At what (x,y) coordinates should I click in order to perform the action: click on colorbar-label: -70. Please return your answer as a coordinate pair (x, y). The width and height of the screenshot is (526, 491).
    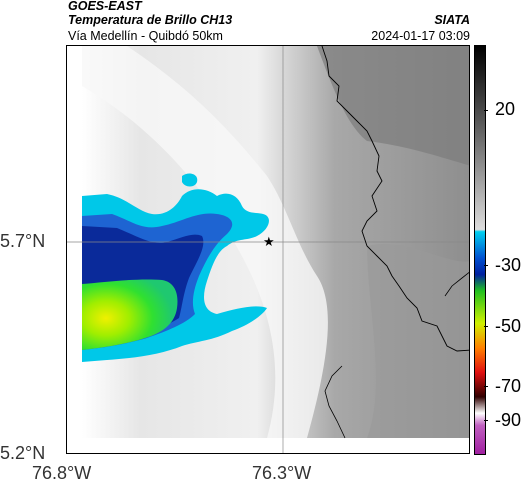
    Looking at the image, I should click on (508, 386).